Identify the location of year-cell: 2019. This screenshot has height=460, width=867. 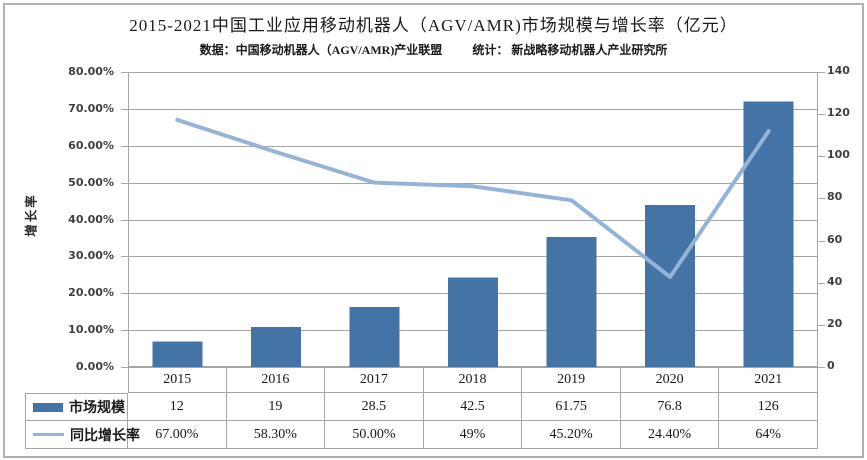
(571, 380).